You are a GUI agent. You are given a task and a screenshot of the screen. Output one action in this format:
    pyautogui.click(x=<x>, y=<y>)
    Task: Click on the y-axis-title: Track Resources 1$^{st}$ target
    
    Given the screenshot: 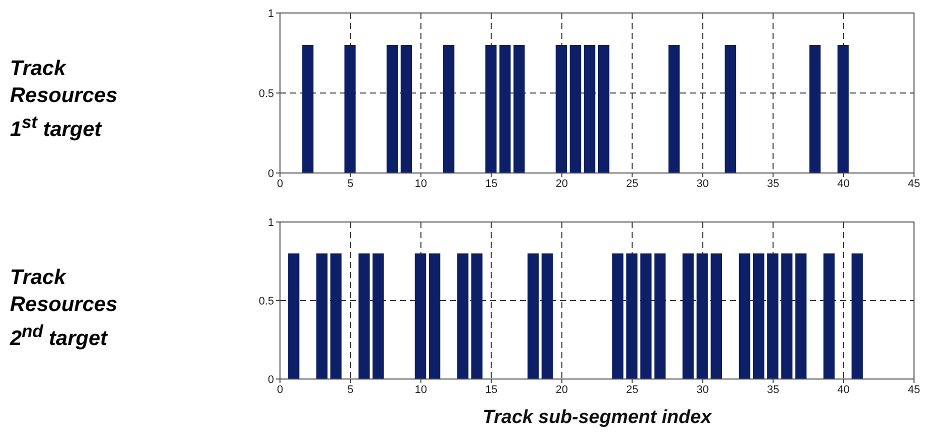 What is the action you would take?
    pyautogui.click(x=63, y=99)
    